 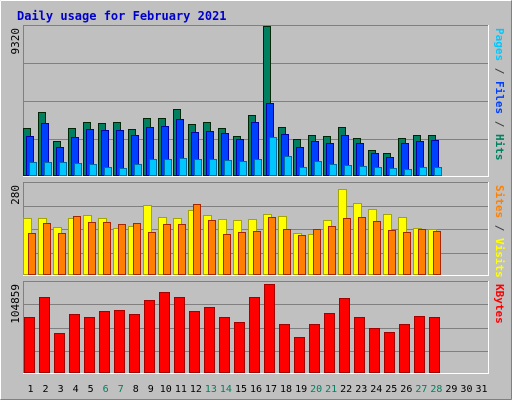 I want to click on x-tick-label-day-12: 12, so click(x=196, y=389).